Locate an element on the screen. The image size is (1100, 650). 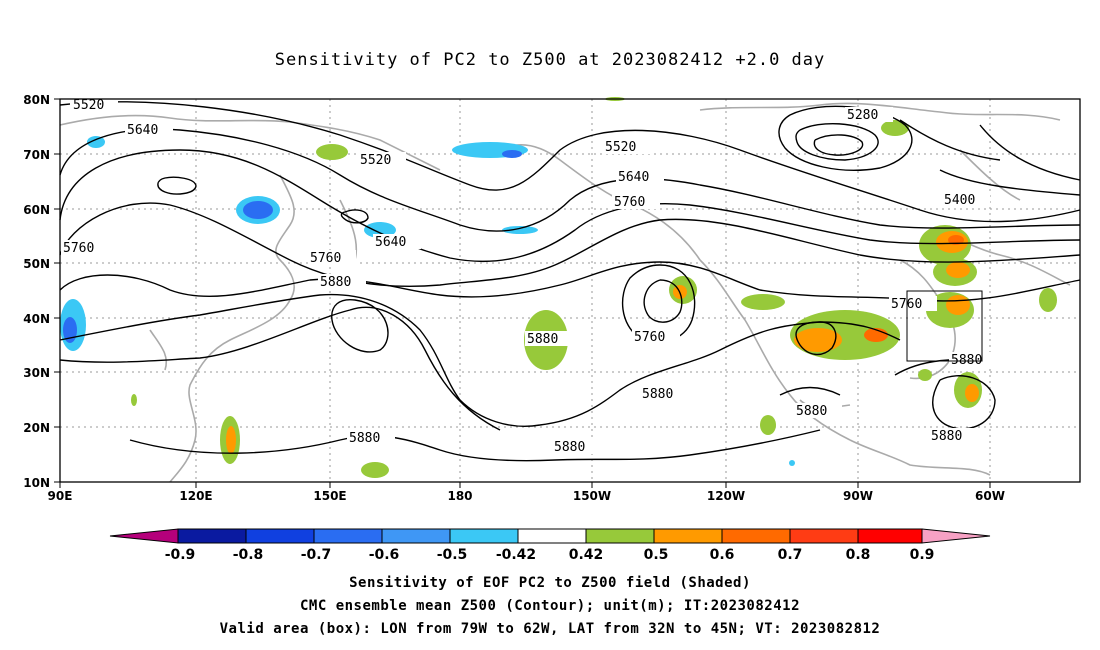
lon-label: 120W is located at coordinates (726, 496).